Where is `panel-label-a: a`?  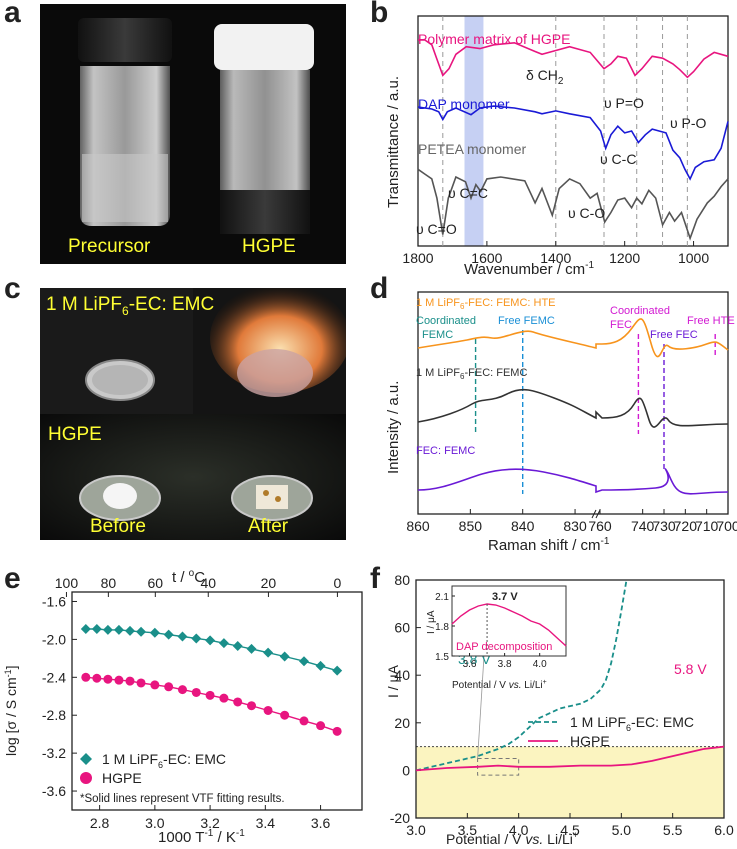 panel-label-a: a is located at coordinates (12, 14).